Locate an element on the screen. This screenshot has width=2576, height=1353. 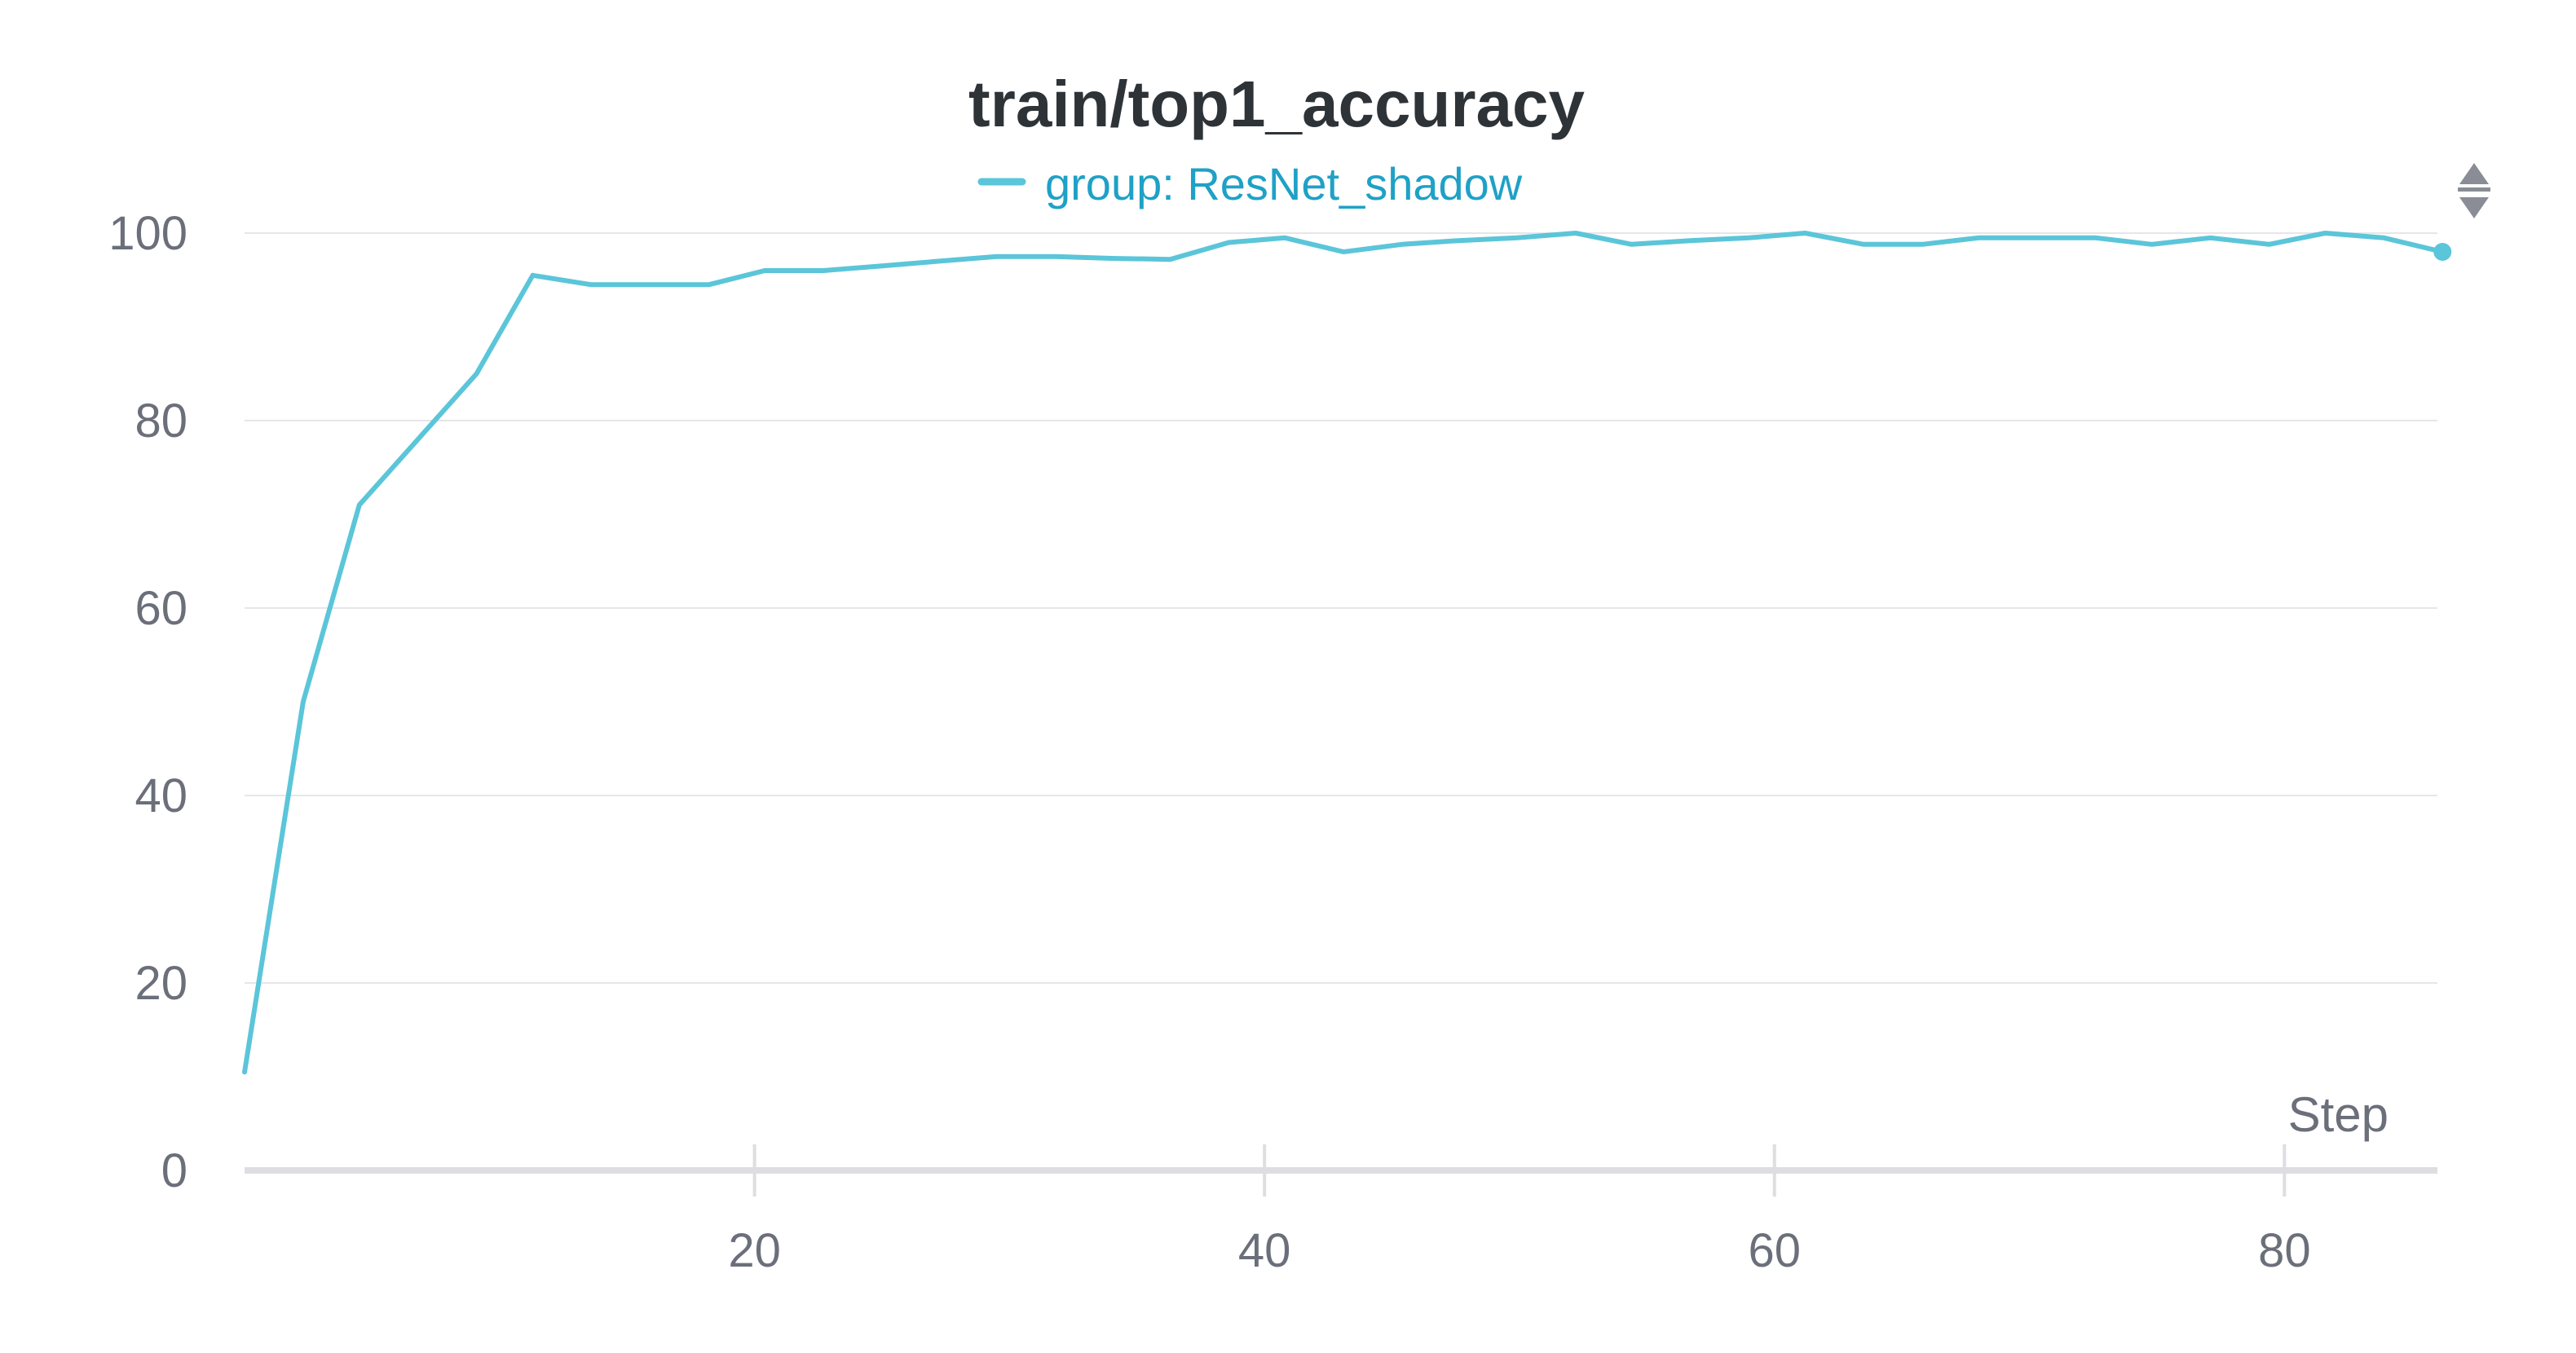
legend: group: ResNet_shadow is located at coordinates (1250, 183).